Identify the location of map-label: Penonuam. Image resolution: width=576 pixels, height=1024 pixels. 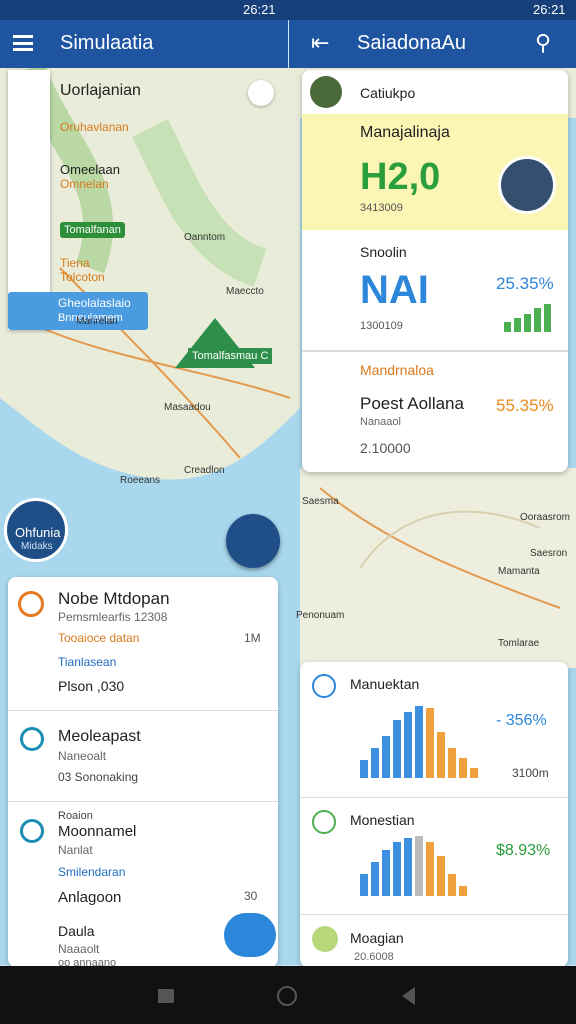
(320, 615).